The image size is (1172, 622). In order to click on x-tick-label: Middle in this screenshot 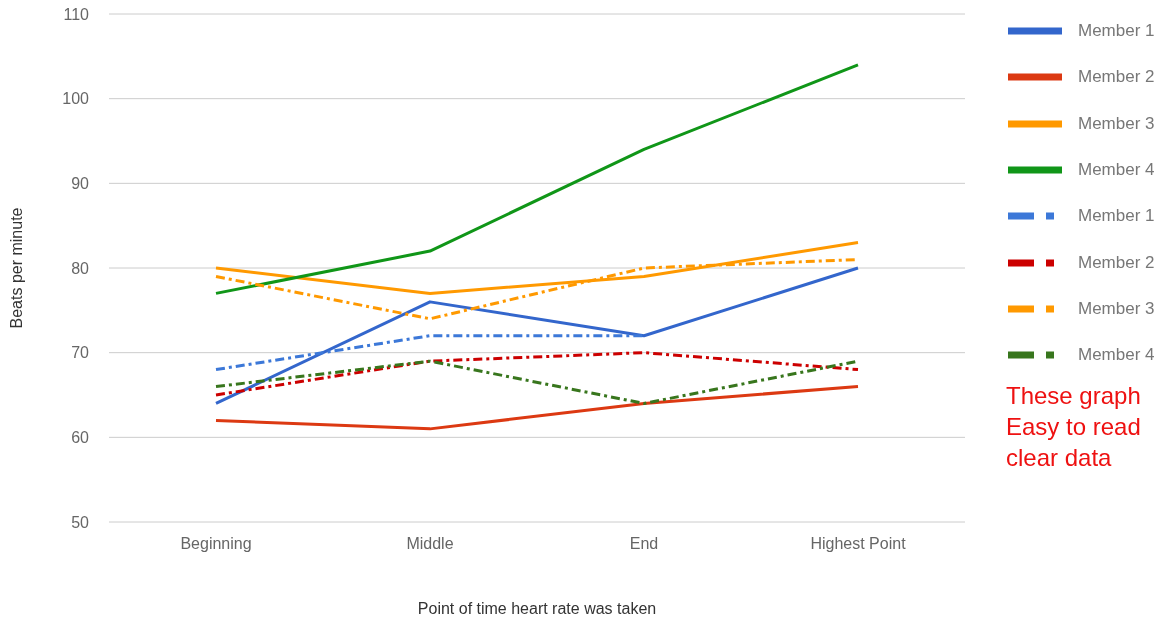, I will do `click(430, 544)`.